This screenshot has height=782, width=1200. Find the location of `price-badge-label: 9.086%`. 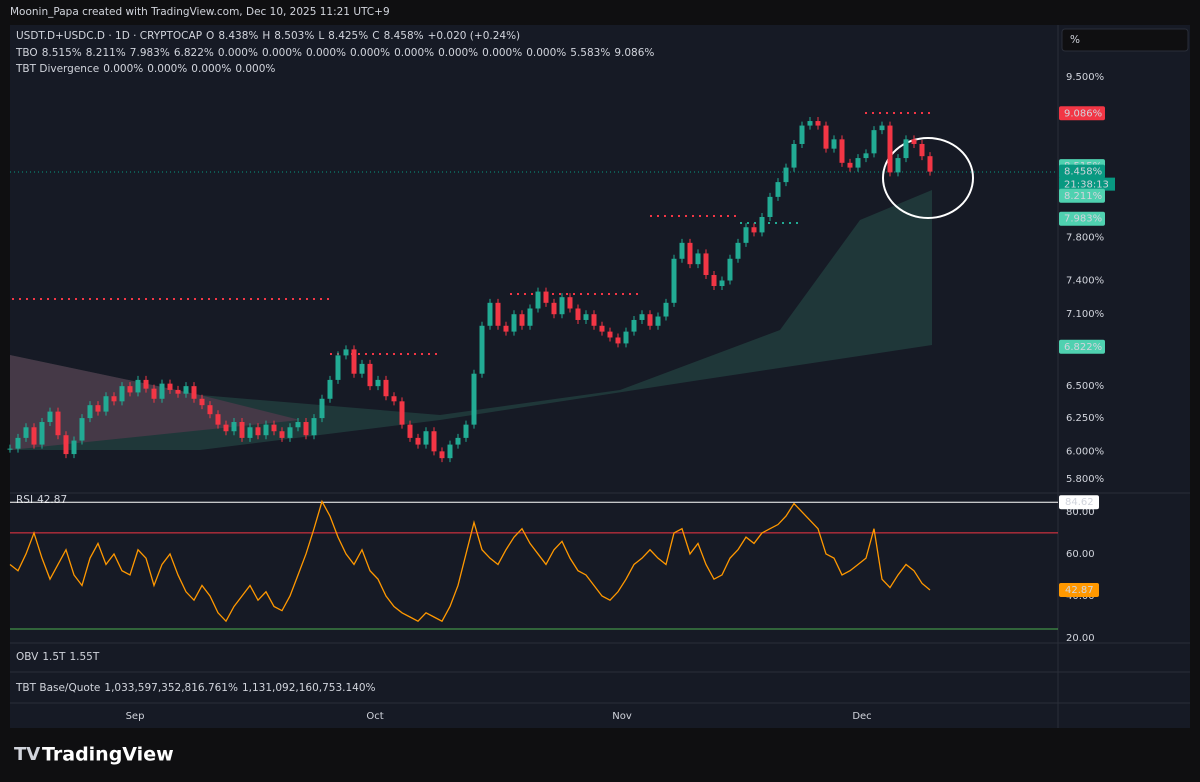

price-badge-label: 9.086% is located at coordinates (1083, 113).